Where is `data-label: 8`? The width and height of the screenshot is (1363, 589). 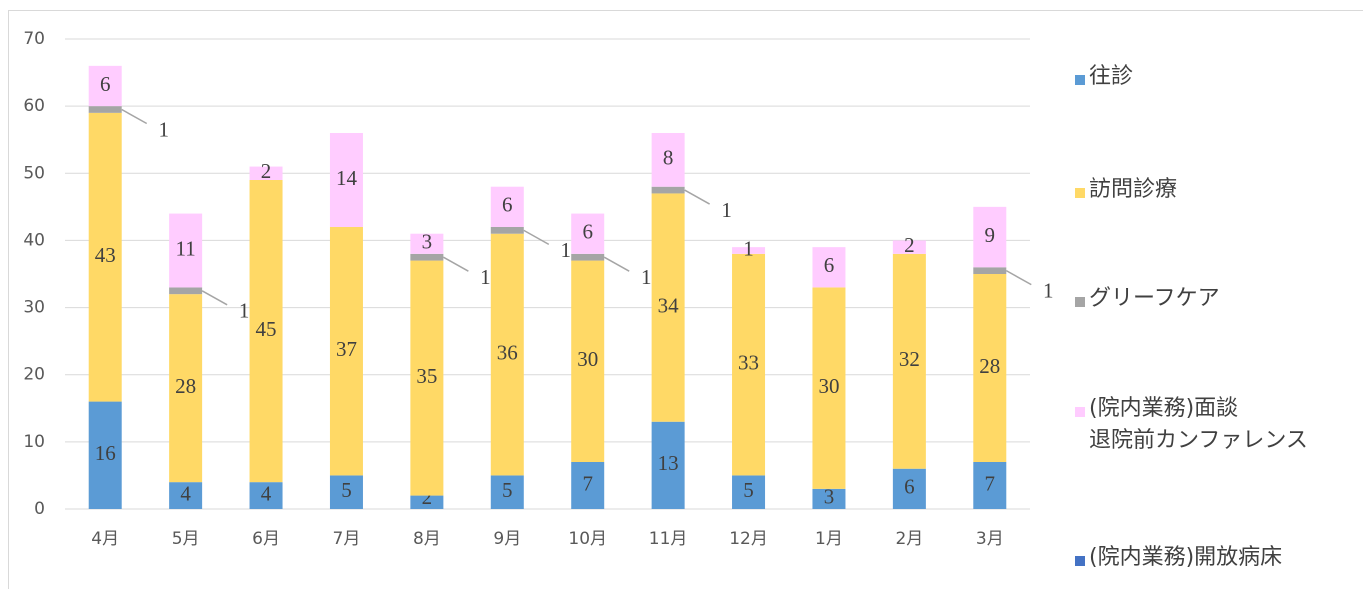 data-label: 8 is located at coordinates (668, 158).